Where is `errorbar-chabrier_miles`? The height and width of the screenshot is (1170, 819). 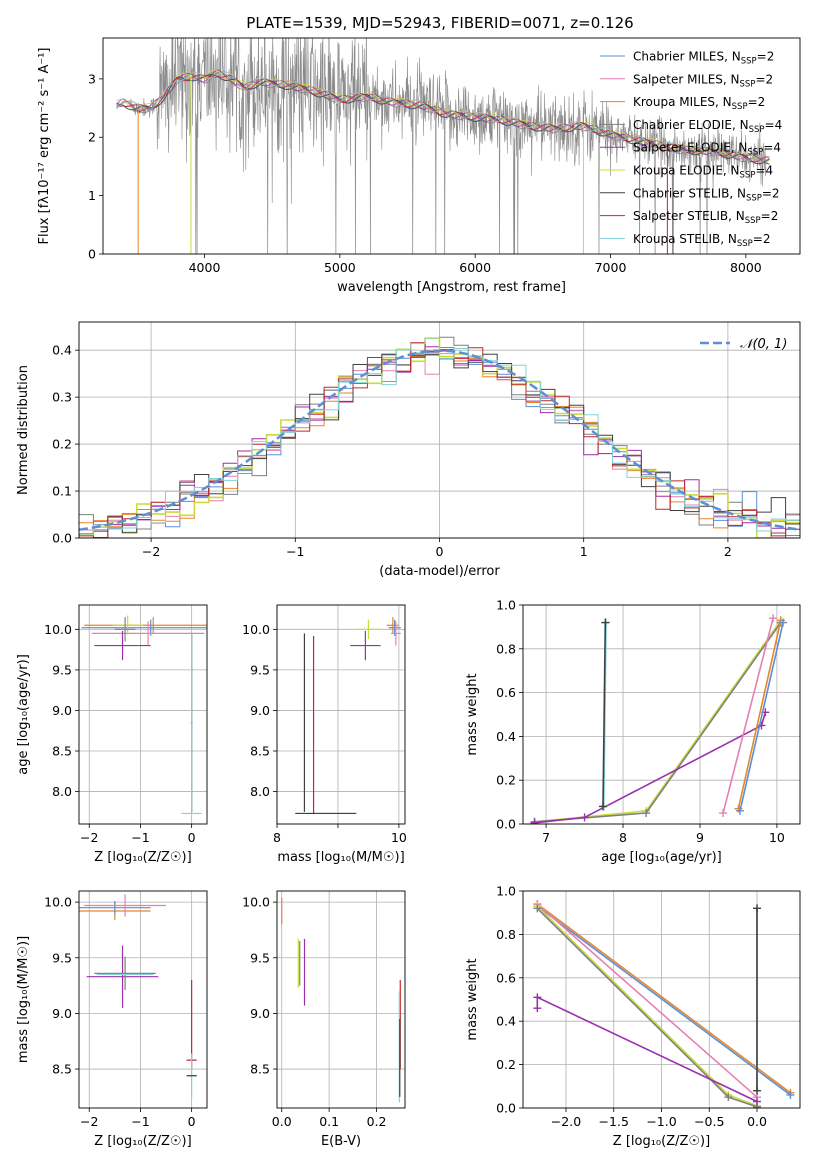
errorbar-chabrier_miles is located at coordinates (115, 908).